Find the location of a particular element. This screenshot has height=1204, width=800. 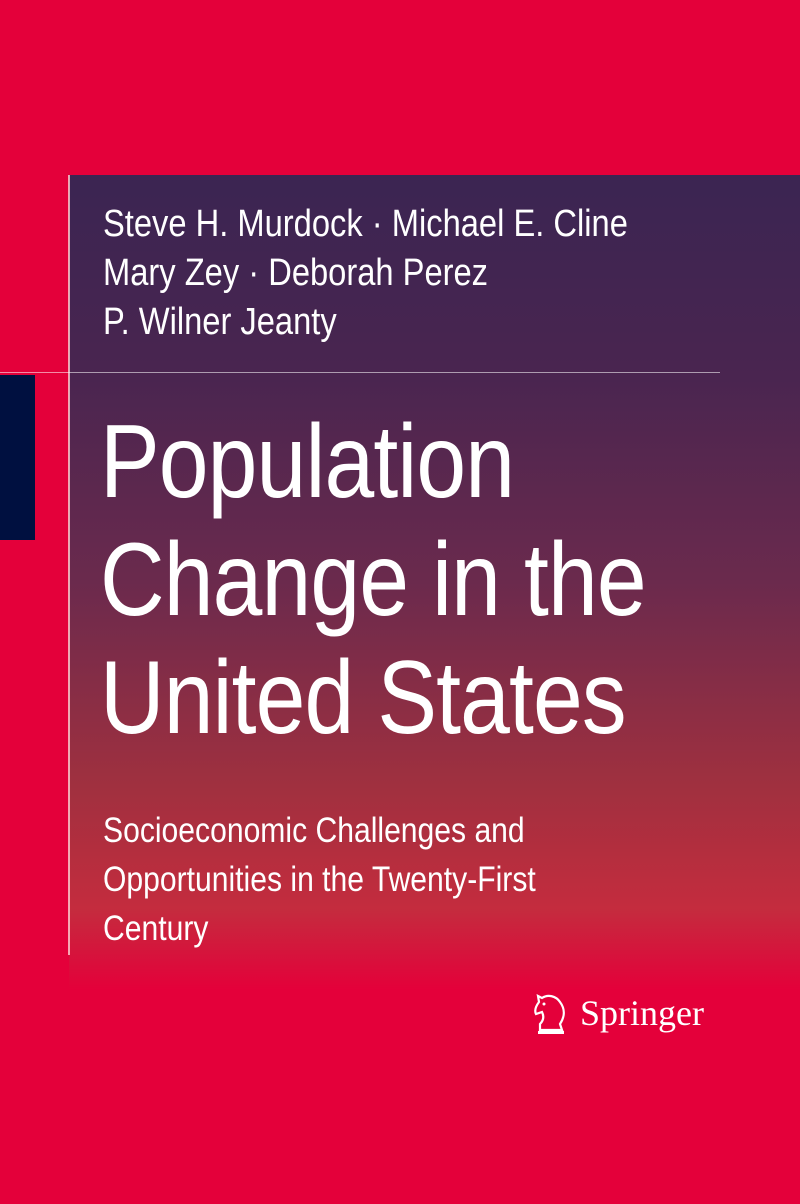

springer-horse-icon is located at coordinates (549, 1014).